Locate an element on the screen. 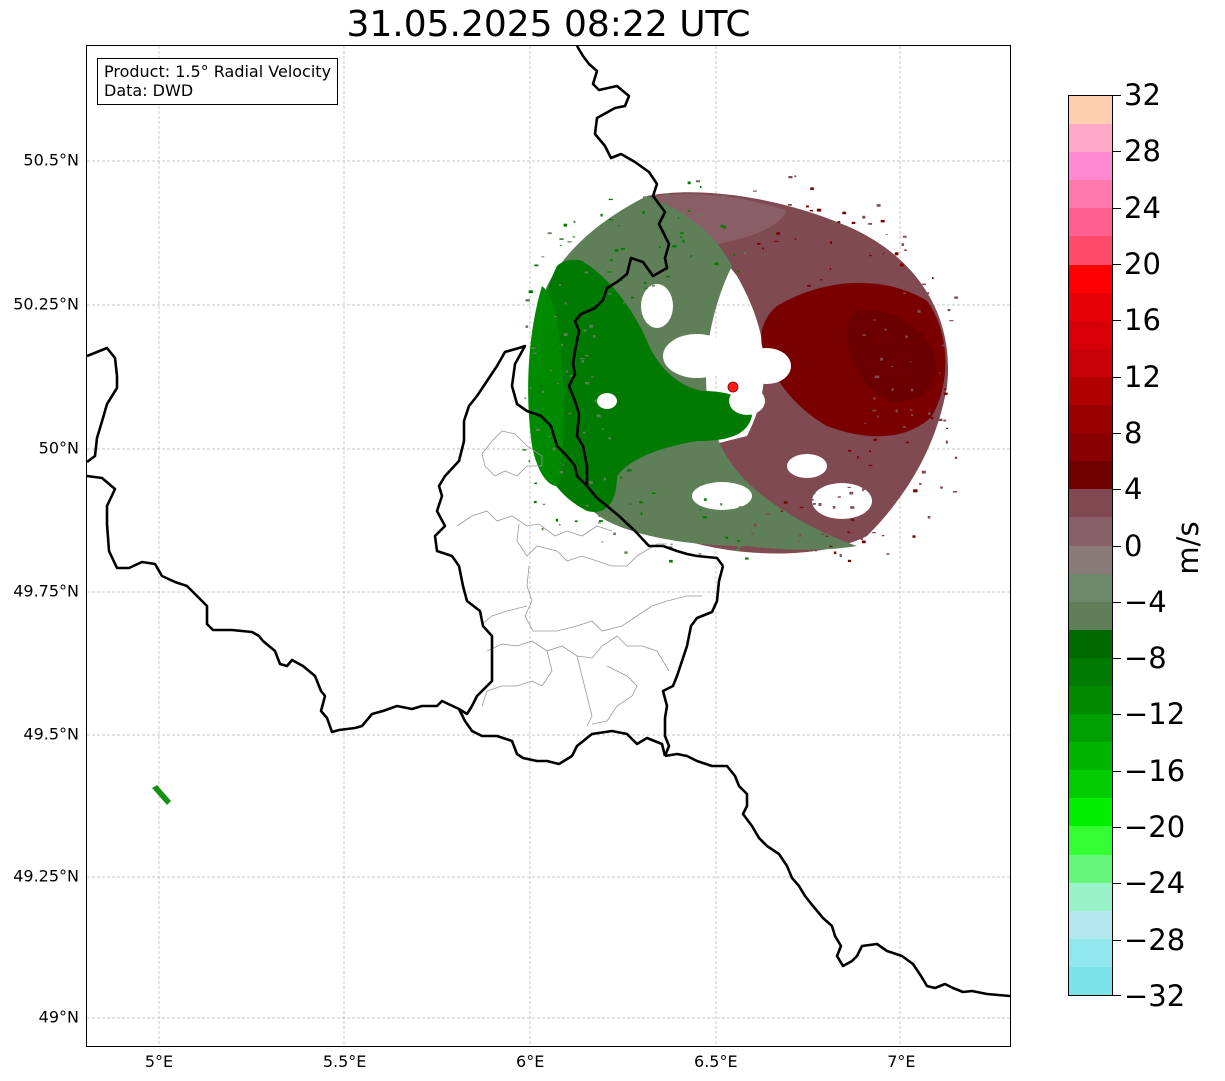 This screenshot has height=1081, width=1225. colorbar-tick-mark is located at coordinates (1117, 995).